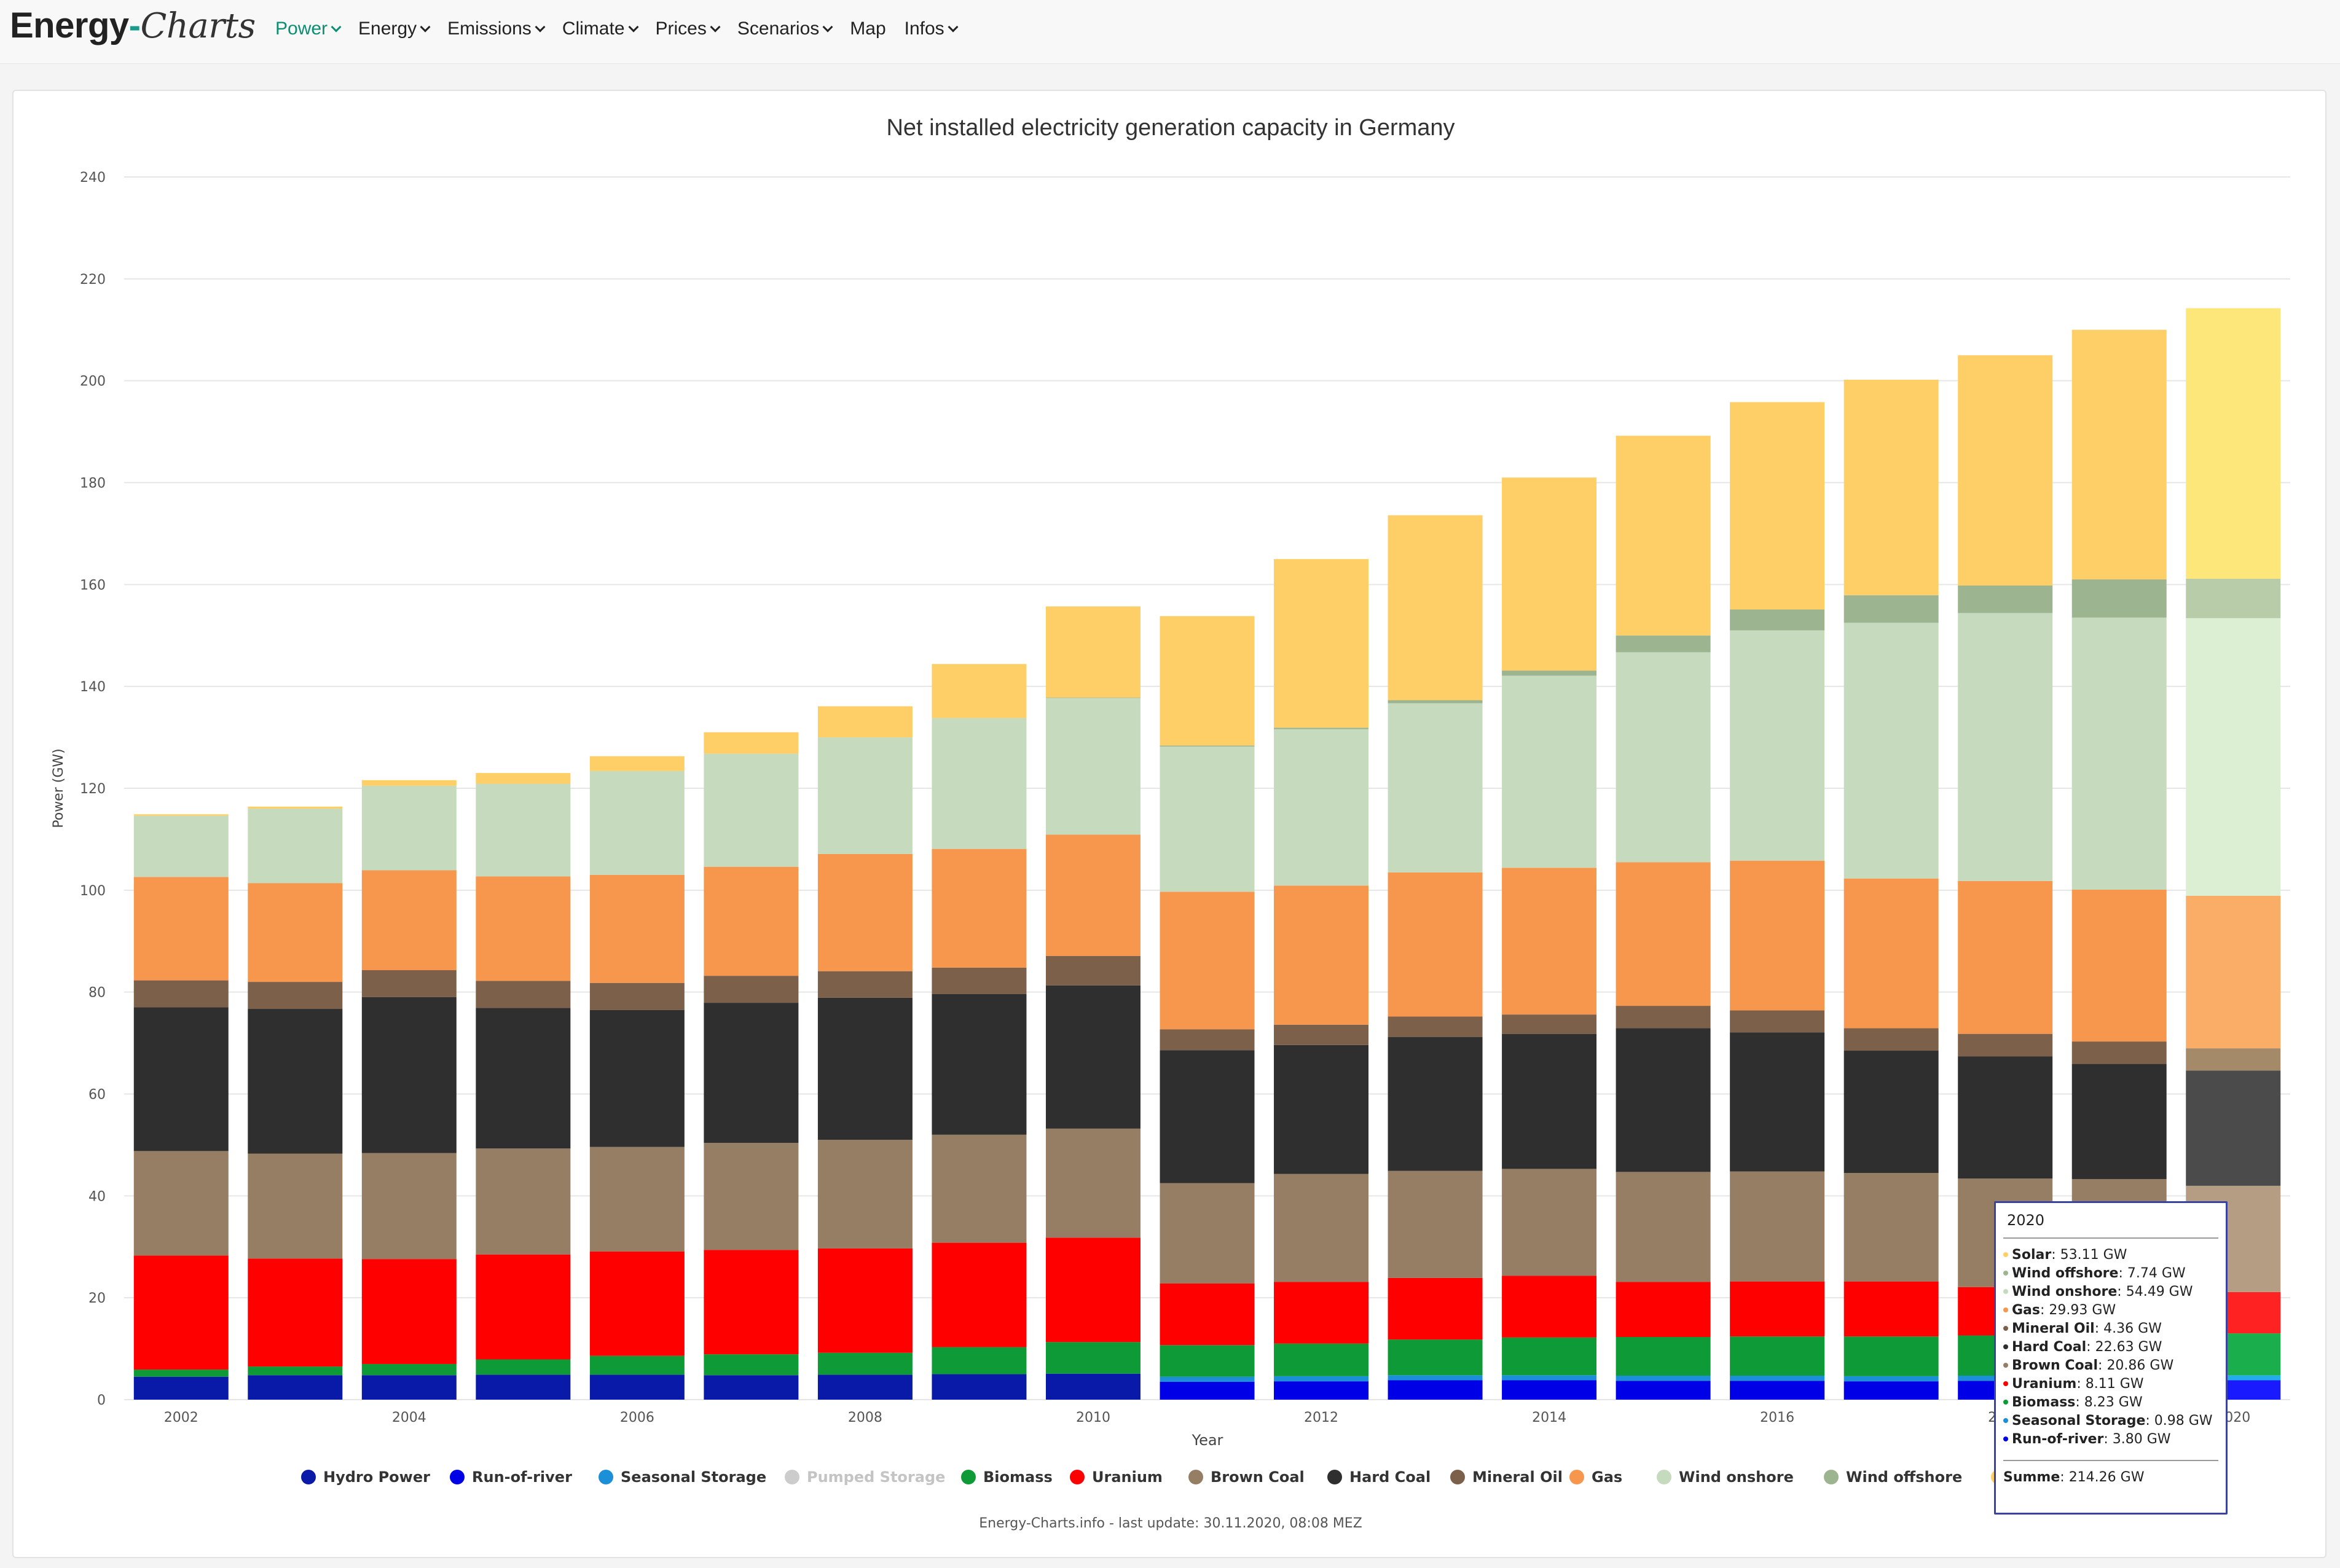 Image resolution: width=2340 pixels, height=1568 pixels. I want to click on bar-wind-offshore-2012, so click(1321, 728).